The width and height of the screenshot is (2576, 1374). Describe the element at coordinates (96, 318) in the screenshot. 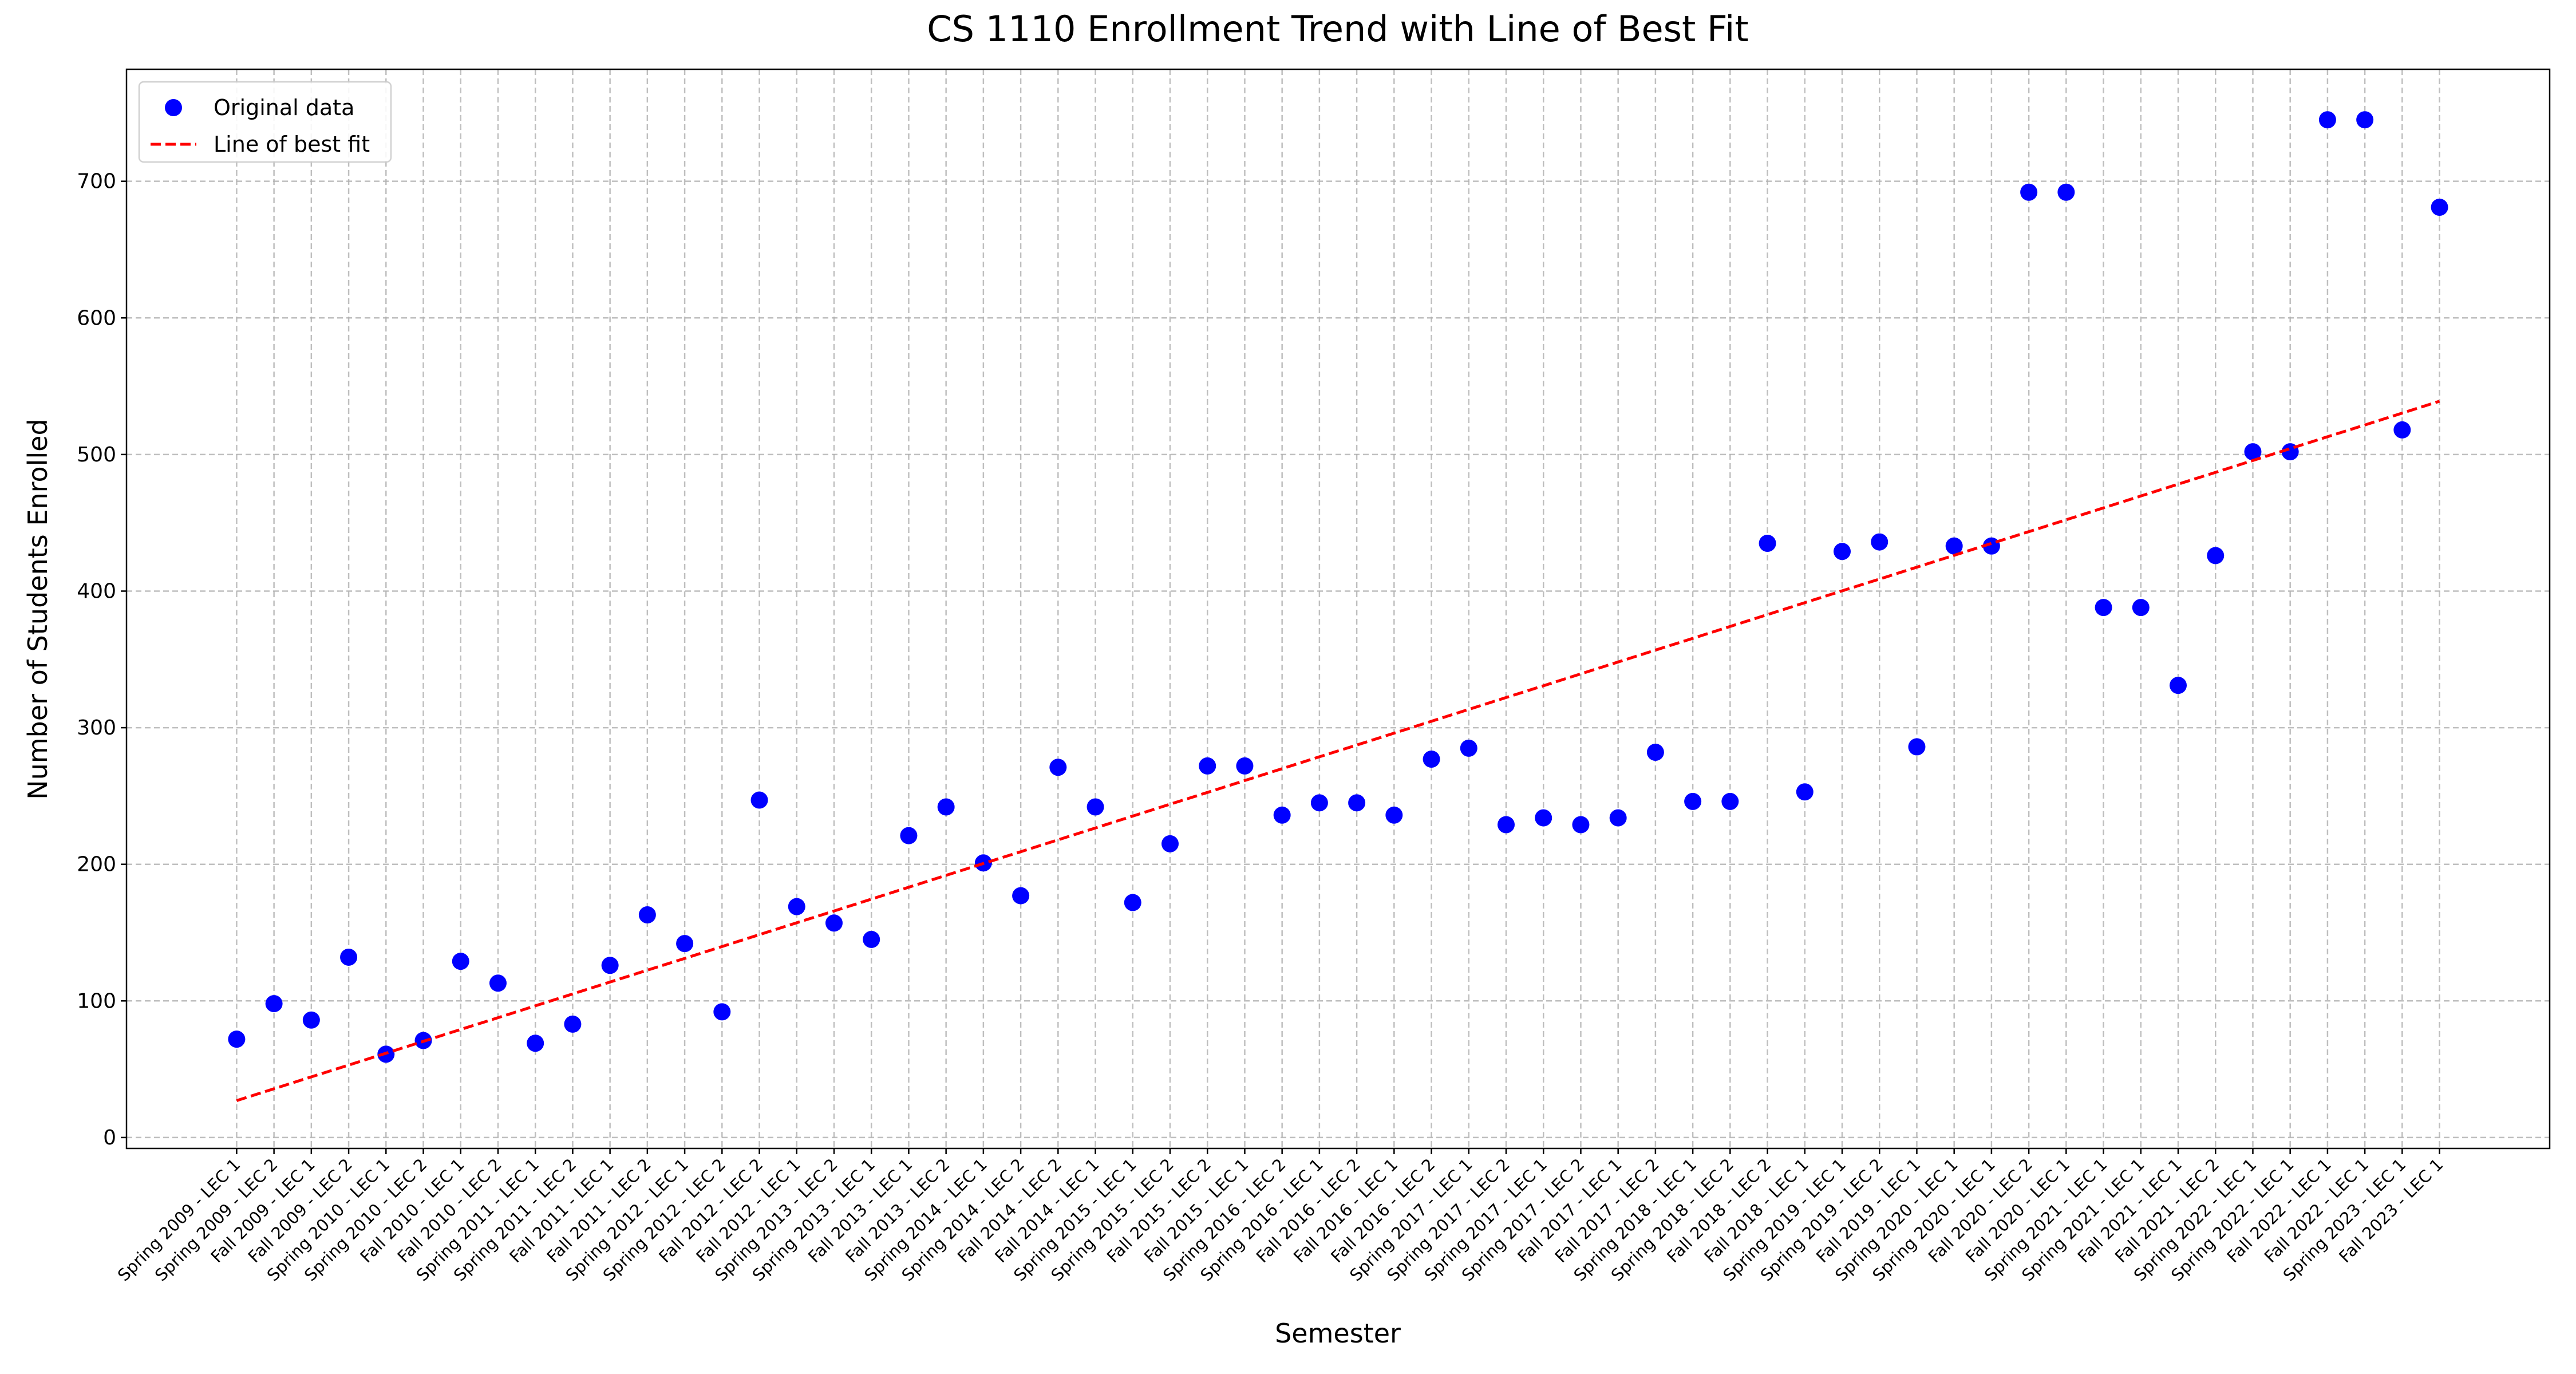

I see `y-tick-label: 600` at that location.